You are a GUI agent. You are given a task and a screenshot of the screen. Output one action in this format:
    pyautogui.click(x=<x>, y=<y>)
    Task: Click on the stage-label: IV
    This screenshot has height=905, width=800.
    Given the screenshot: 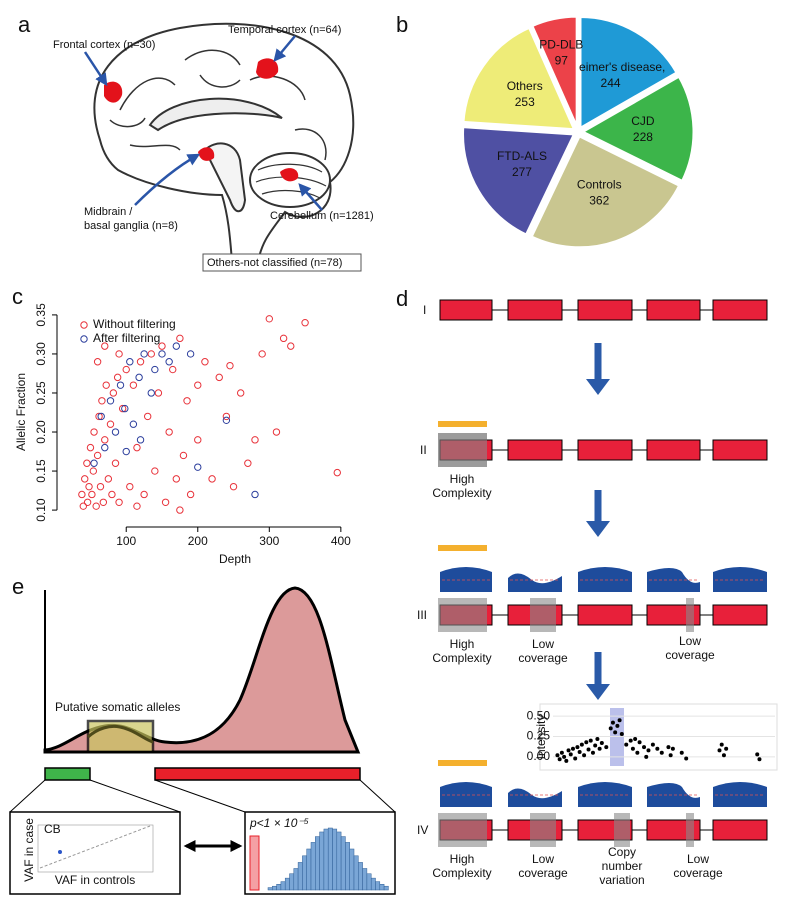 What is the action you would take?
    pyautogui.click(x=422, y=830)
    